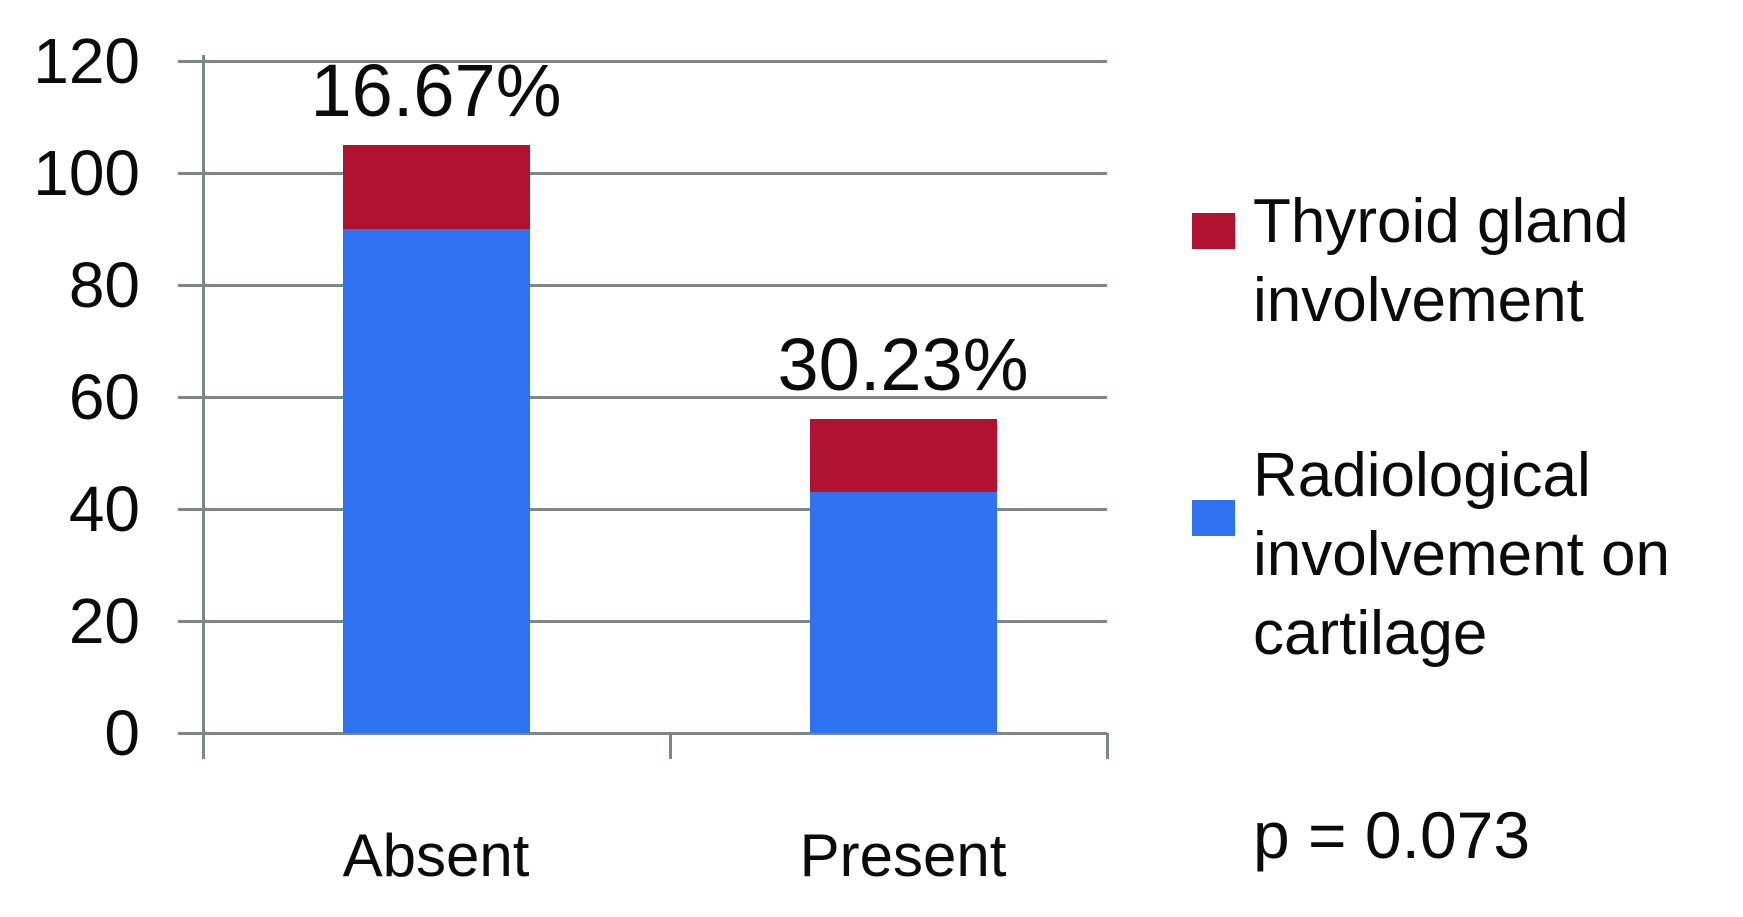 The width and height of the screenshot is (1743, 917). Describe the element at coordinates (436, 90) in the screenshot. I see `bar-value-label-absent: 16.67%` at that location.